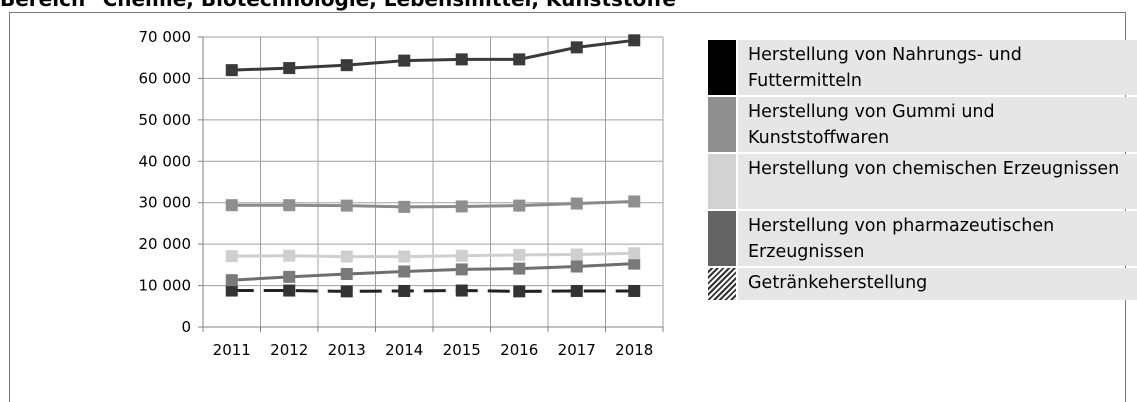 This screenshot has width=1137, height=402. I want to click on x-tick-label: 2013, so click(347, 350).